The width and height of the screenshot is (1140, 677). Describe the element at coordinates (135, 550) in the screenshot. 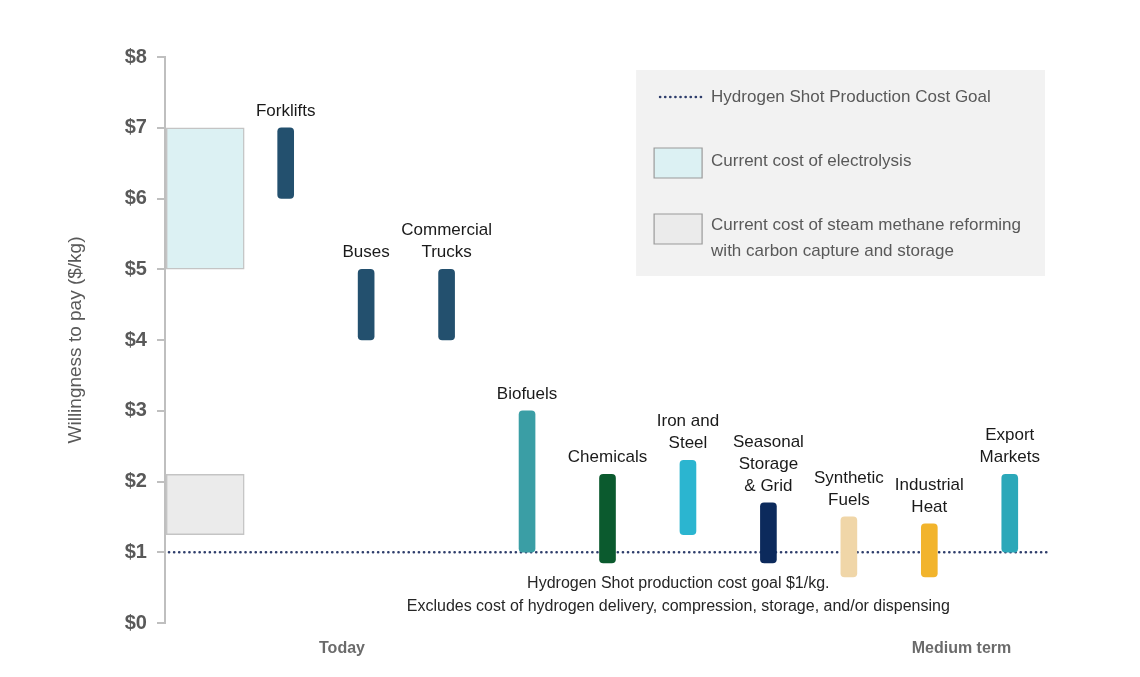

I see `y-tick-label: $1` at that location.